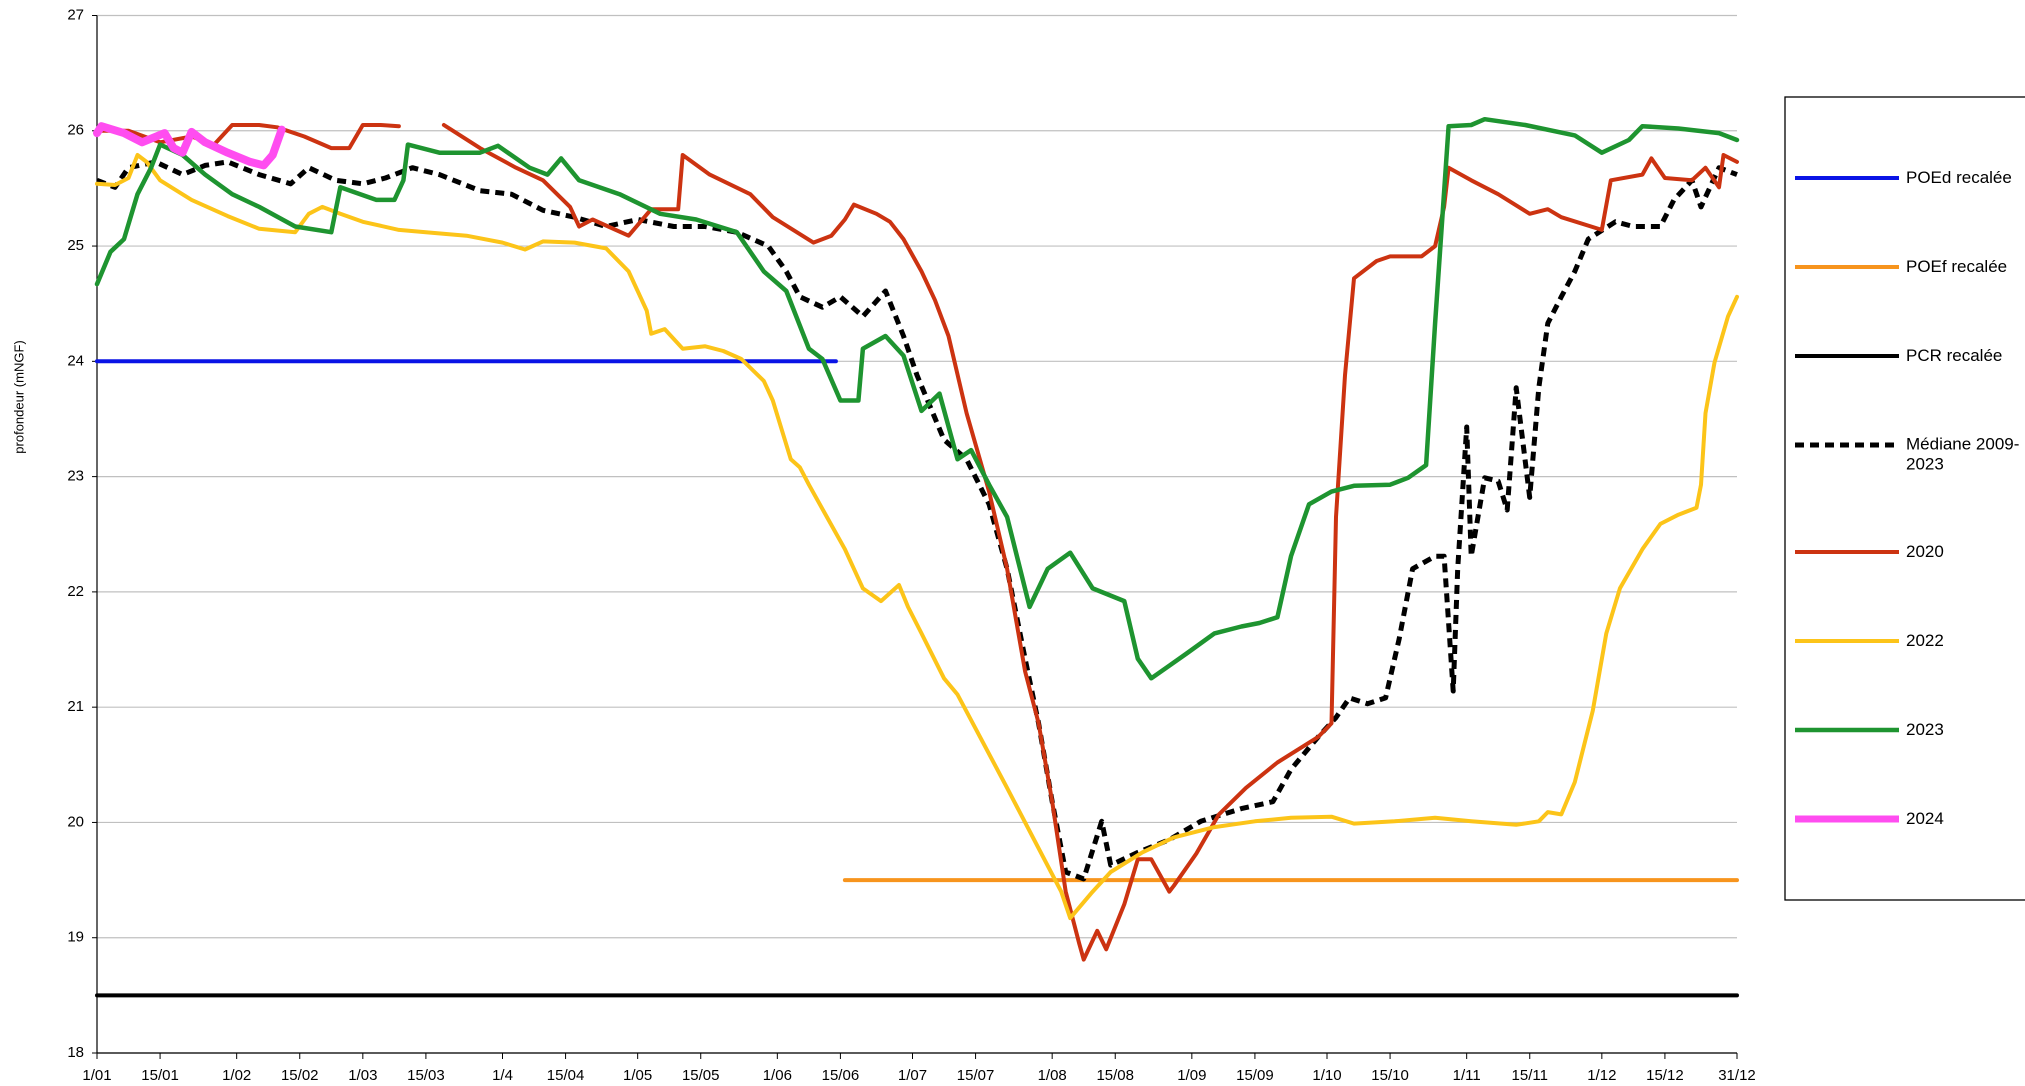 Image resolution: width=2025 pixels, height=1086 pixels. Describe the element at coordinates (236, 1075) in the screenshot. I see `x-tick-label: 1/02` at that location.